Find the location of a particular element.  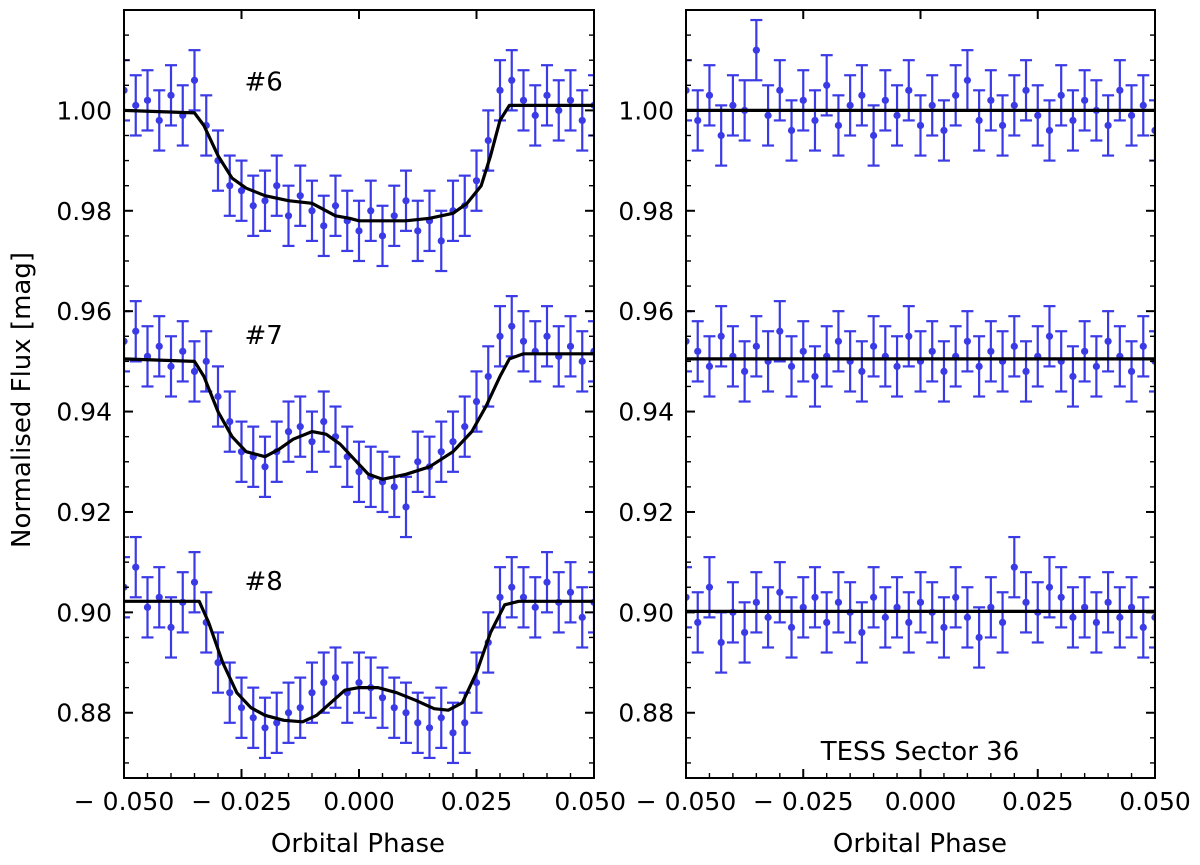

x-axis-label-left: Orbital Phase is located at coordinates (358, 844).